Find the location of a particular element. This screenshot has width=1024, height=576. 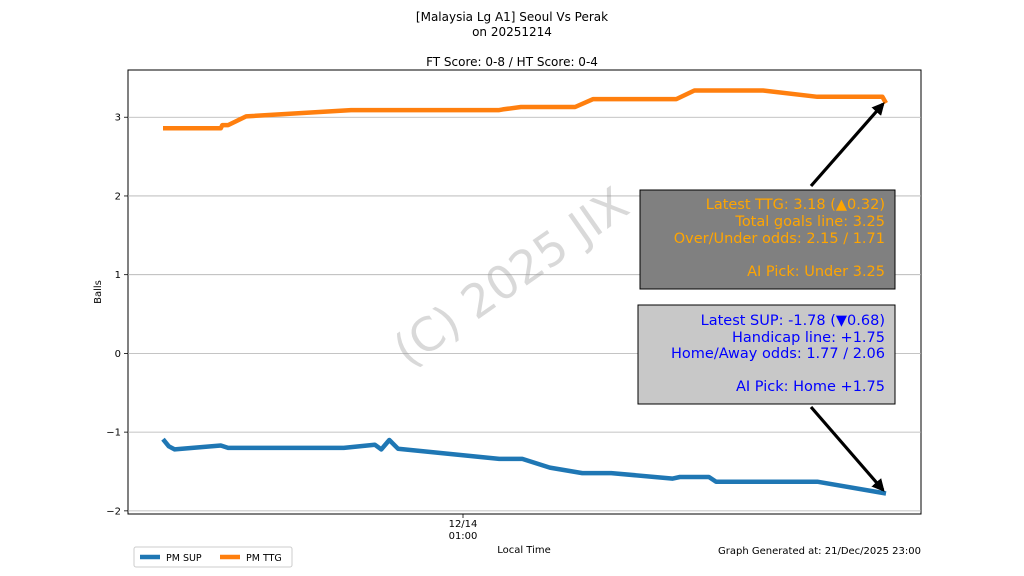

legend-label: PM TTG is located at coordinates (264, 558).